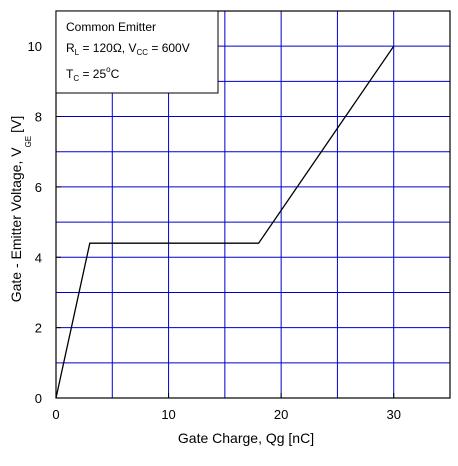 The image size is (458, 466). What do you see at coordinates (16, 124) in the screenshot?
I see `y-axis-label-unit: [V]` at bounding box center [16, 124].